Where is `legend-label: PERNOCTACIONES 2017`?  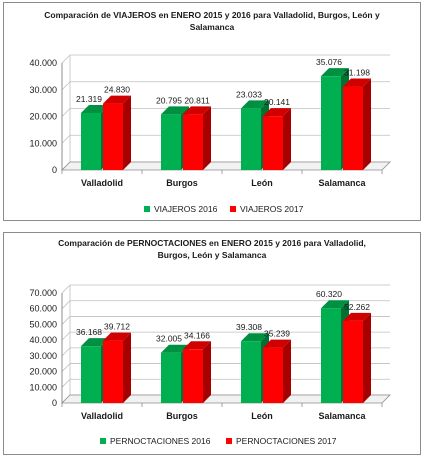 legend-label: PERNOCTACIONES 2017 is located at coordinates (286, 441).